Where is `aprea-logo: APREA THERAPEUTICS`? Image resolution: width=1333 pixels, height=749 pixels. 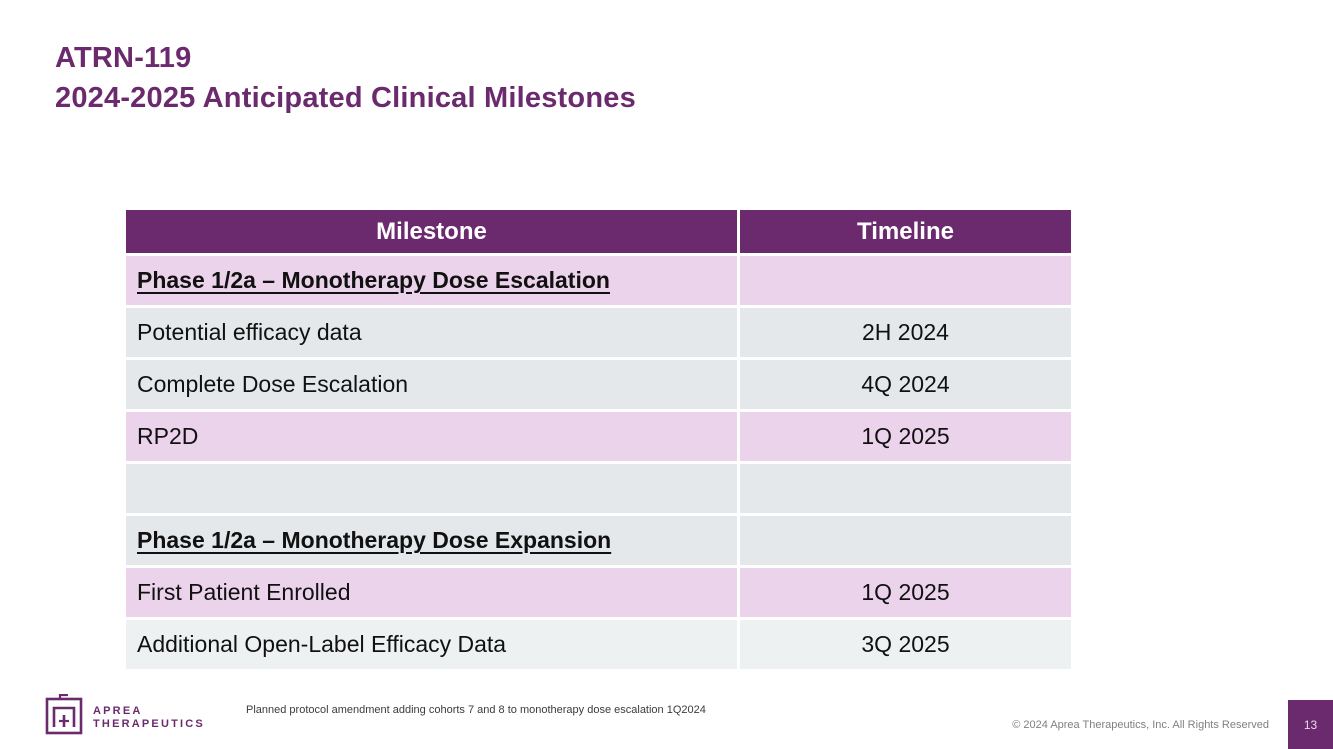
aprea-logo: APREA THERAPEUTICS is located at coordinates (124, 717).